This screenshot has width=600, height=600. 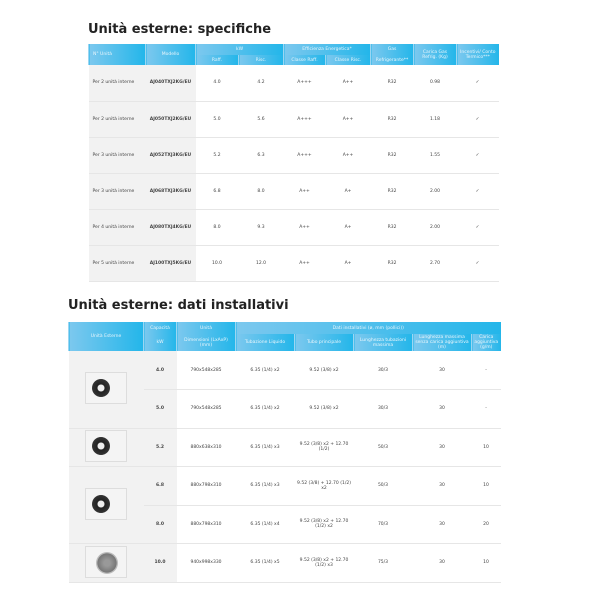 What do you see at coordinates (383, 524) in the screenshot?
I see `install-cell: 70/3` at bounding box center [383, 524].